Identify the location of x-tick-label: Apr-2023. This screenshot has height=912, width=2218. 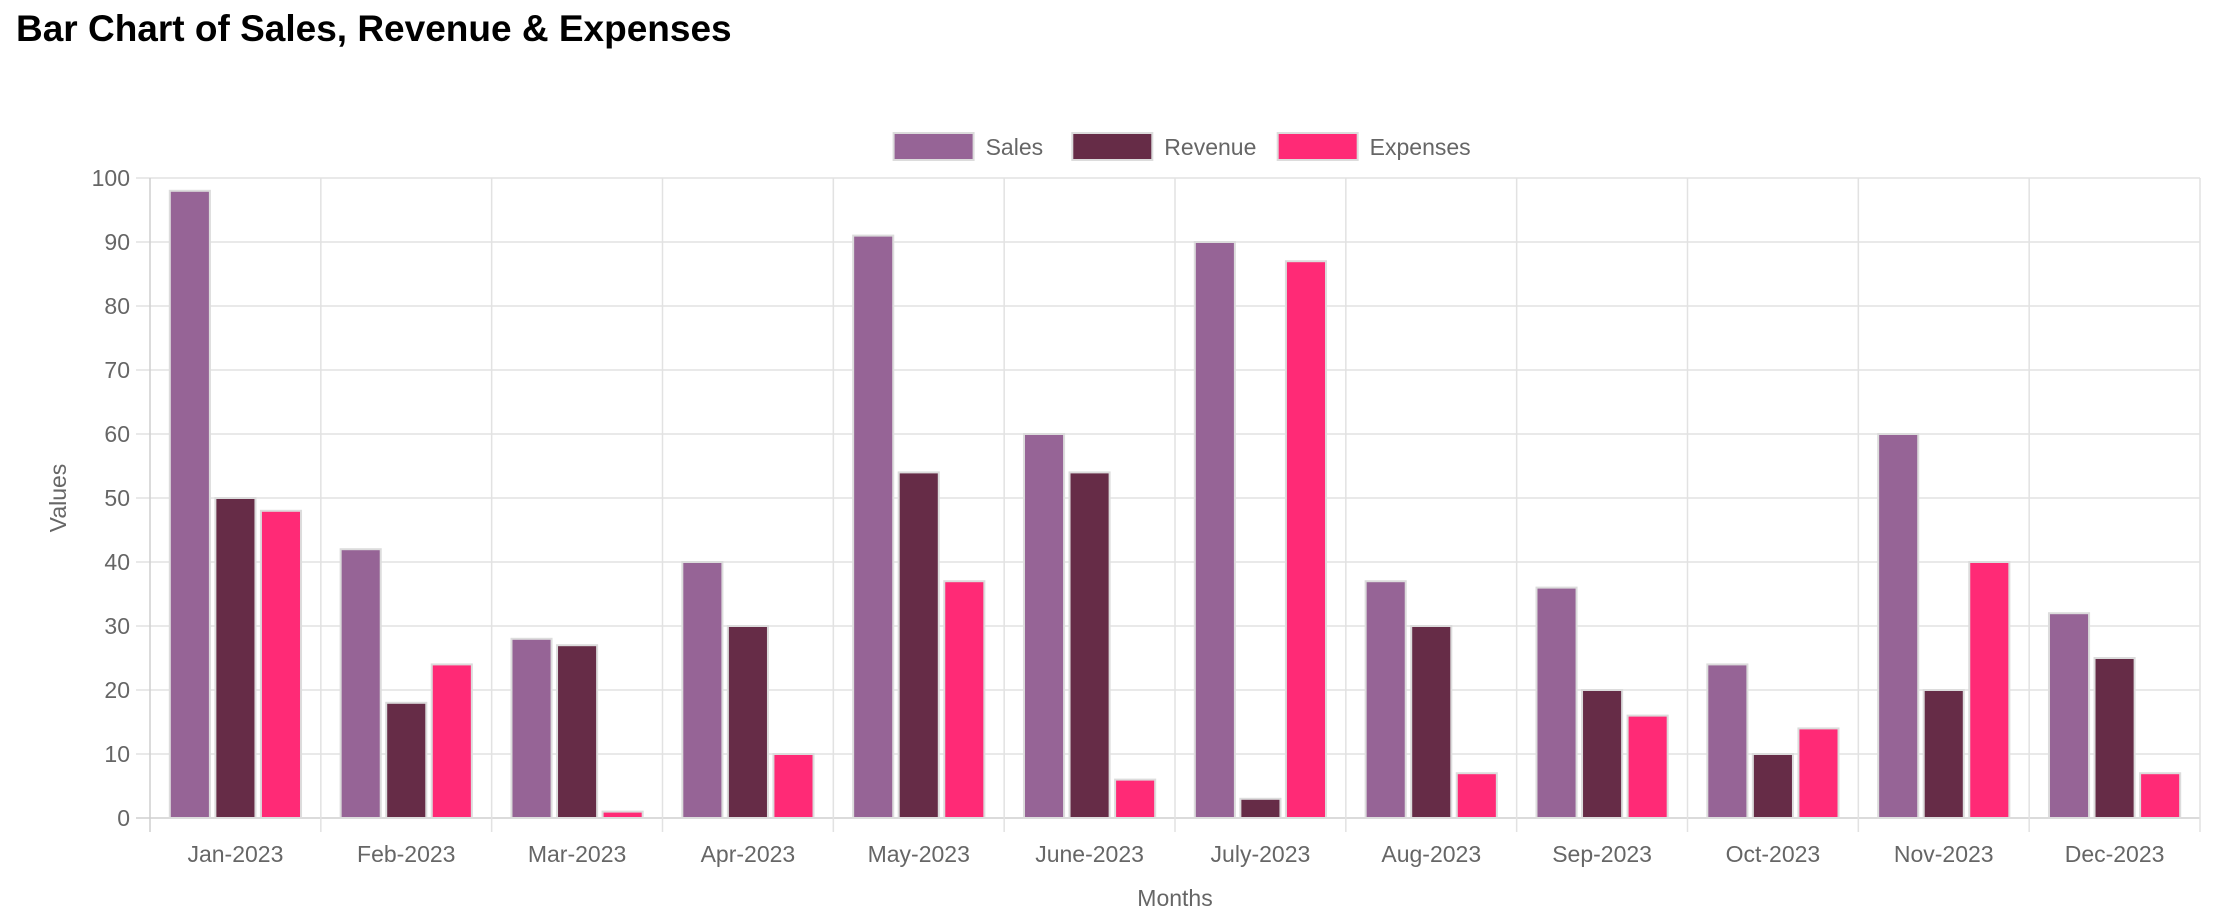
(748, 854).